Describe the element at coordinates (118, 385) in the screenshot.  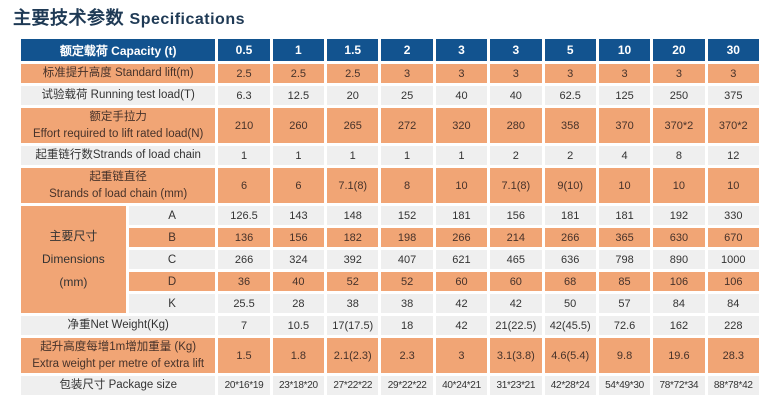
I see `package-size-label-line: 包装尺寸 Package size` at that location.